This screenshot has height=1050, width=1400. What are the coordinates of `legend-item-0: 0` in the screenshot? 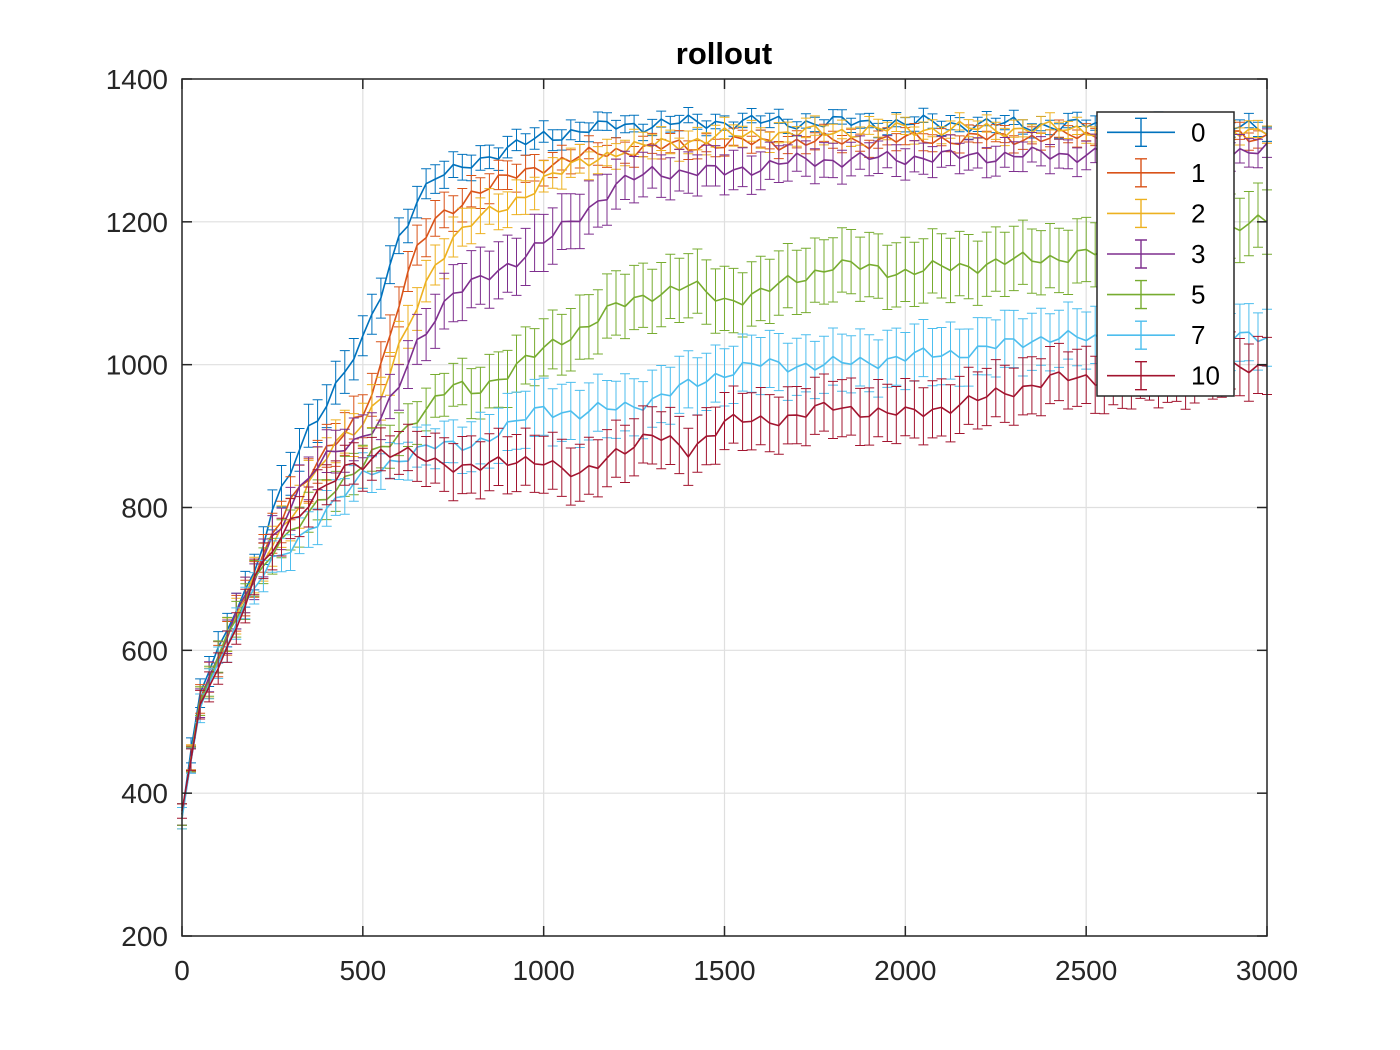 It's located at (1156, 132).